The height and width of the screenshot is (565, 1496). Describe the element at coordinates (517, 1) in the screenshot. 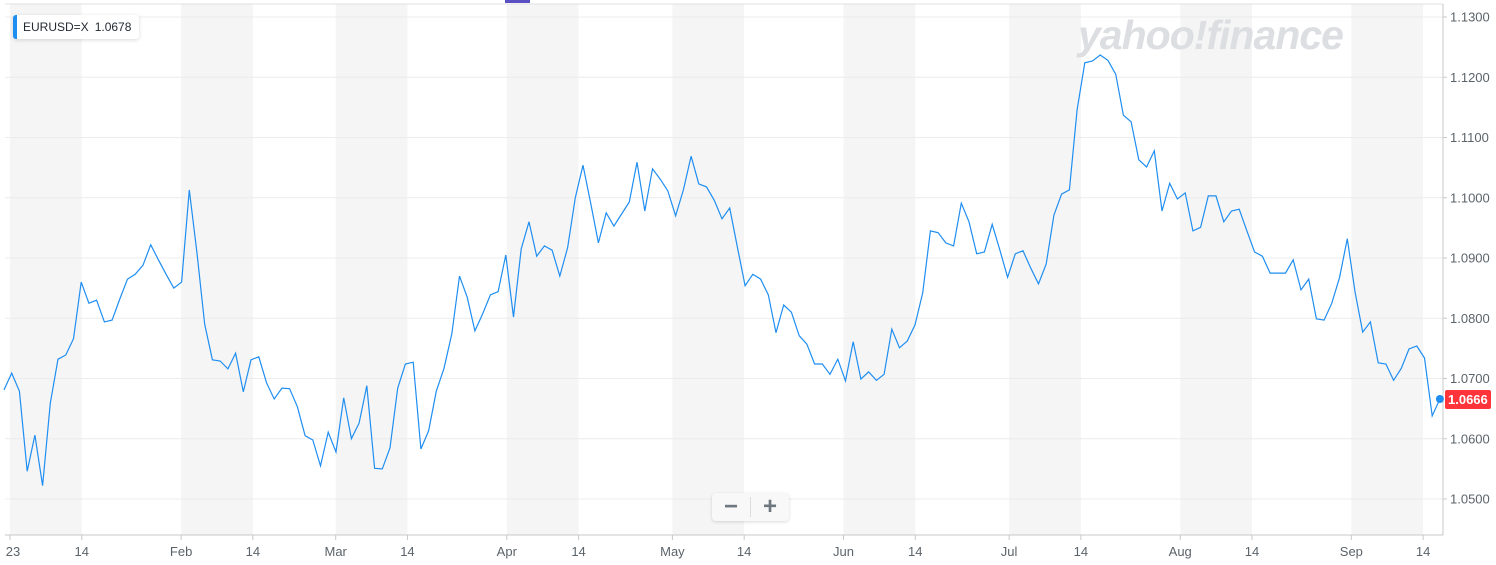

I see `range-indicator` at that location.